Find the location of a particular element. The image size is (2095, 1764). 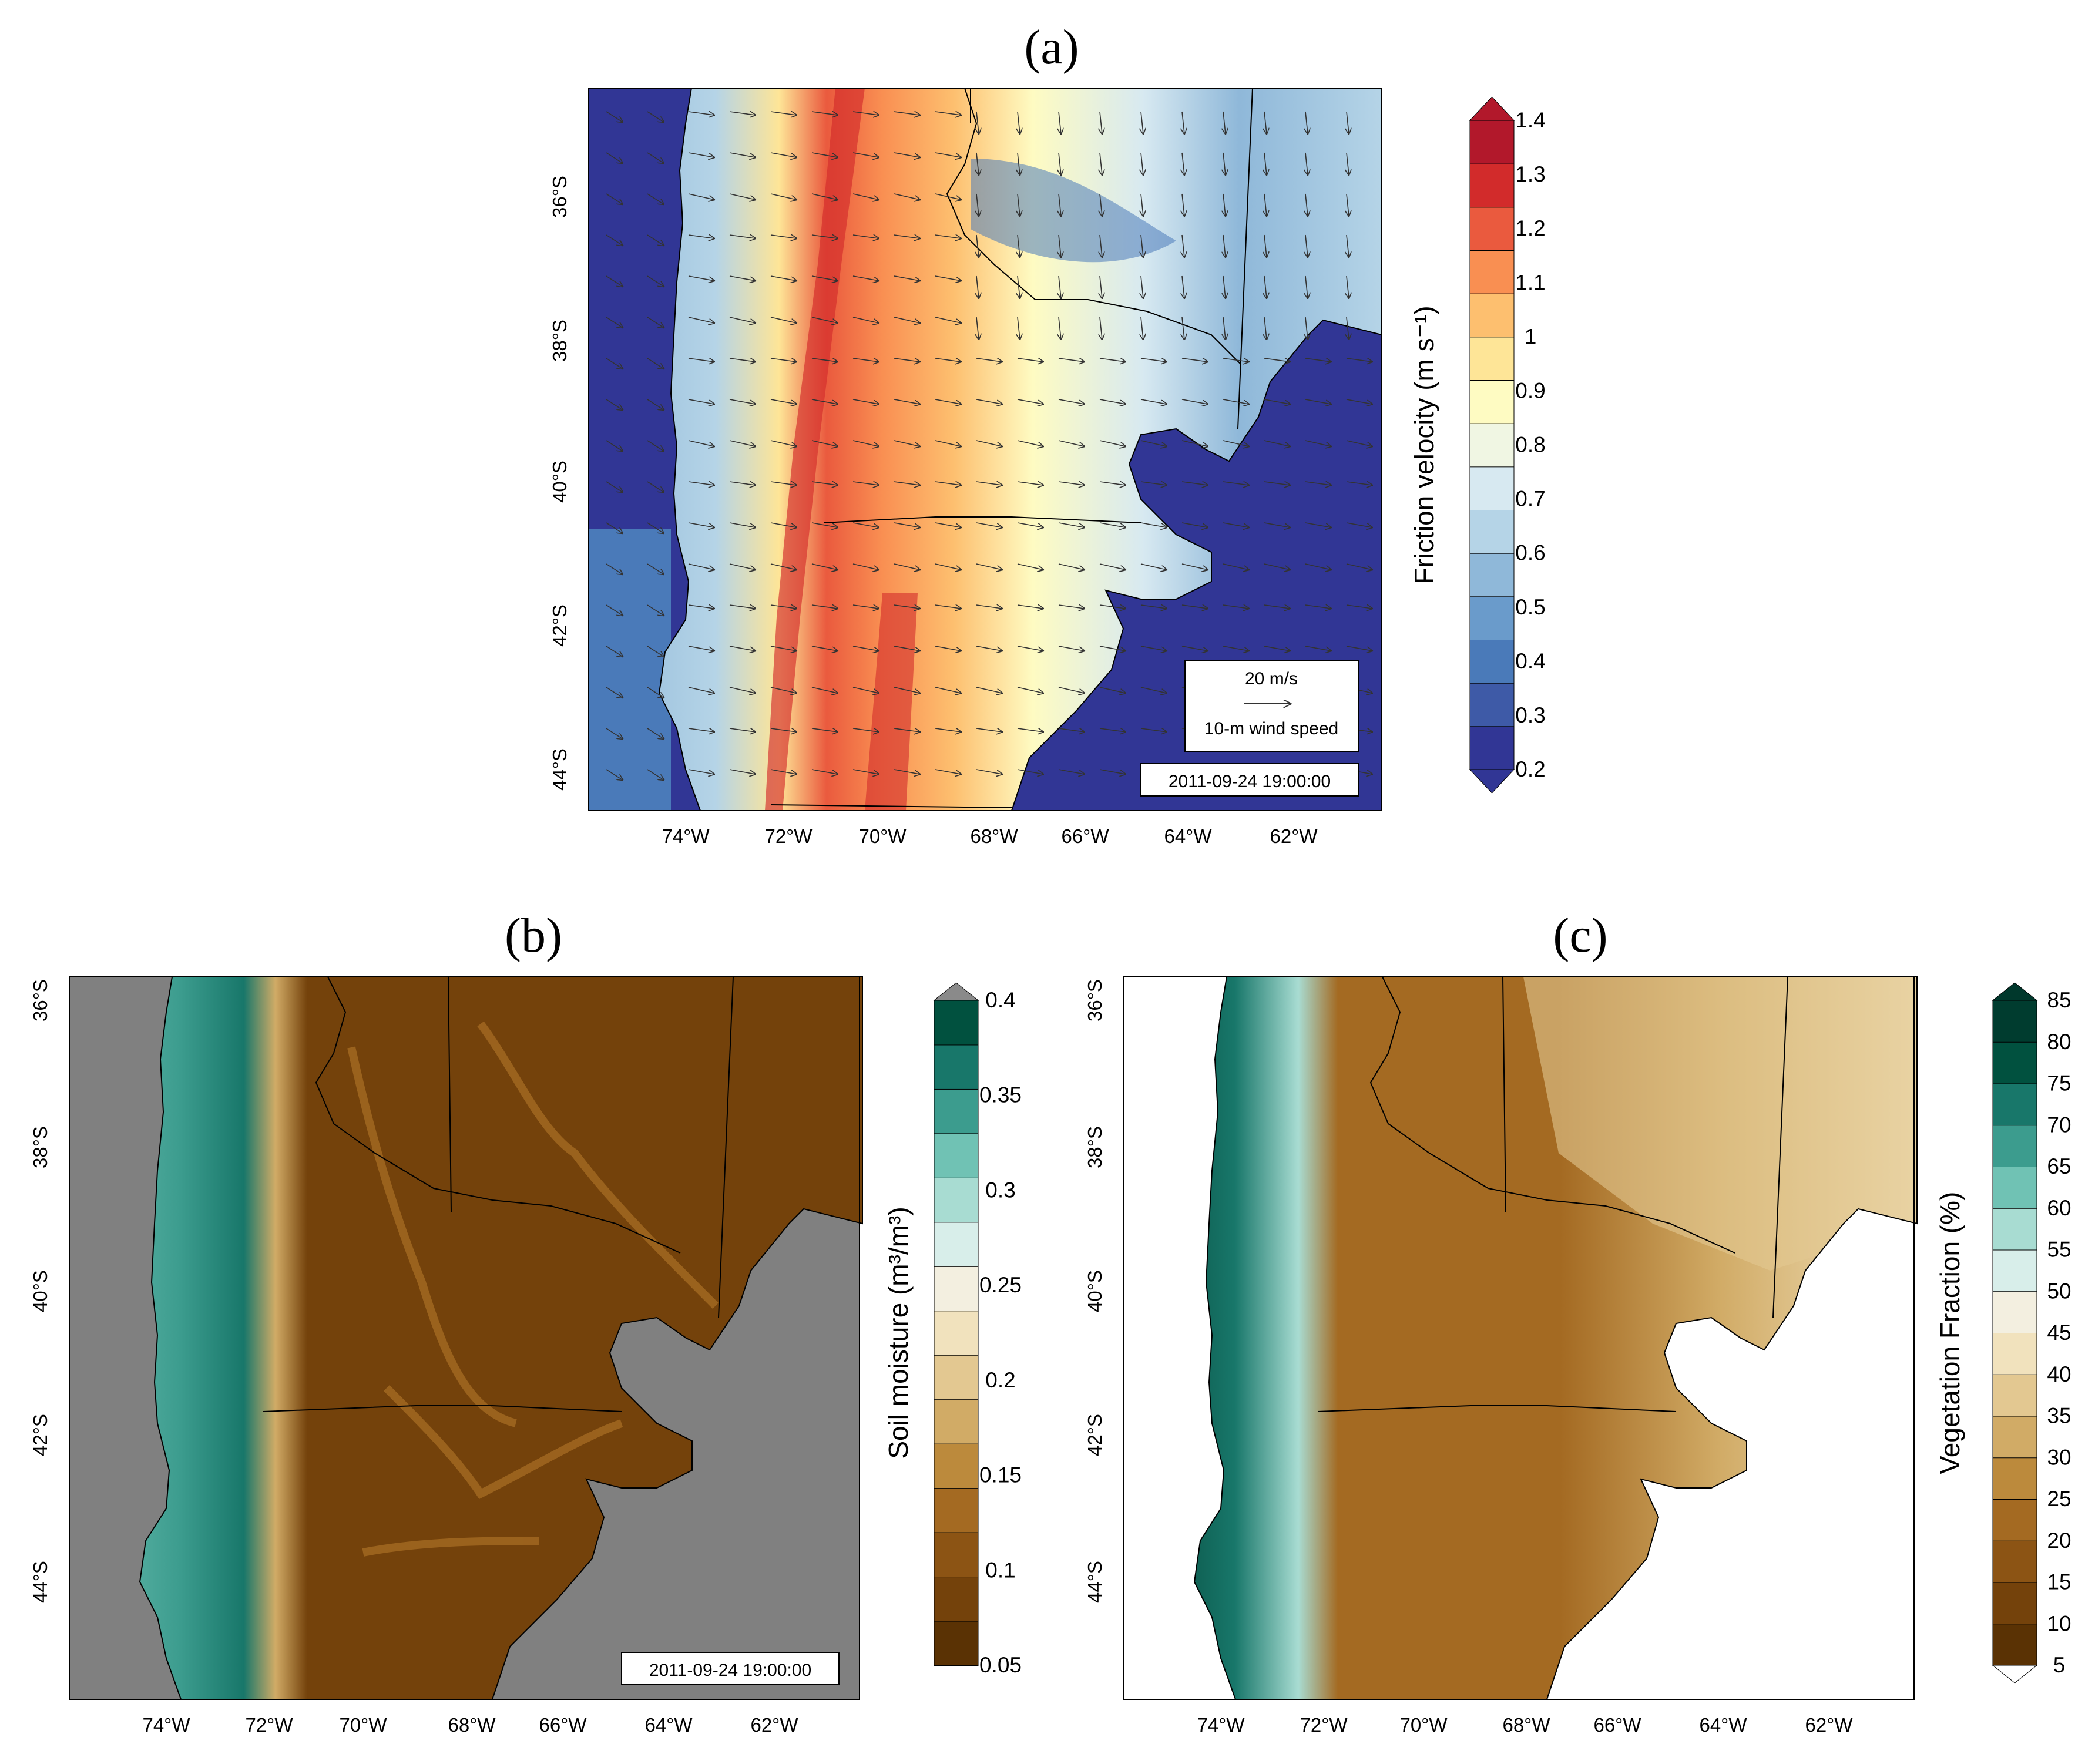

wind-speed-legend: 20 m/s 10-m wind speed is located at coordinates (1271, 706).